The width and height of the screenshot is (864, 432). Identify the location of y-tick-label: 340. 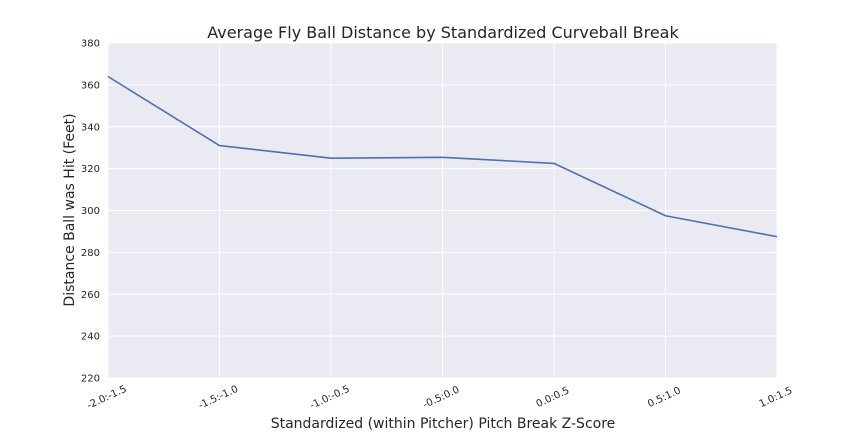
(90, 127).